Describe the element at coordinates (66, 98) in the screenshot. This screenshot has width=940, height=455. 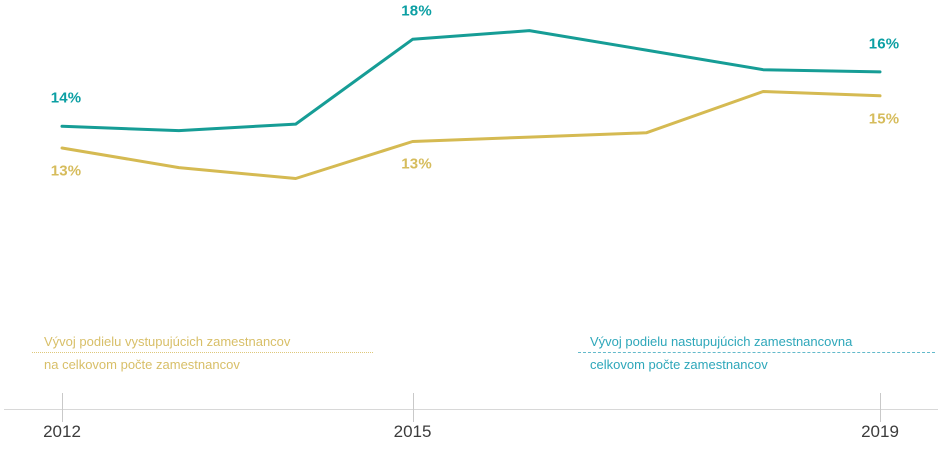
I see `data-label-nastupujuci-2012: 14%` at that location.